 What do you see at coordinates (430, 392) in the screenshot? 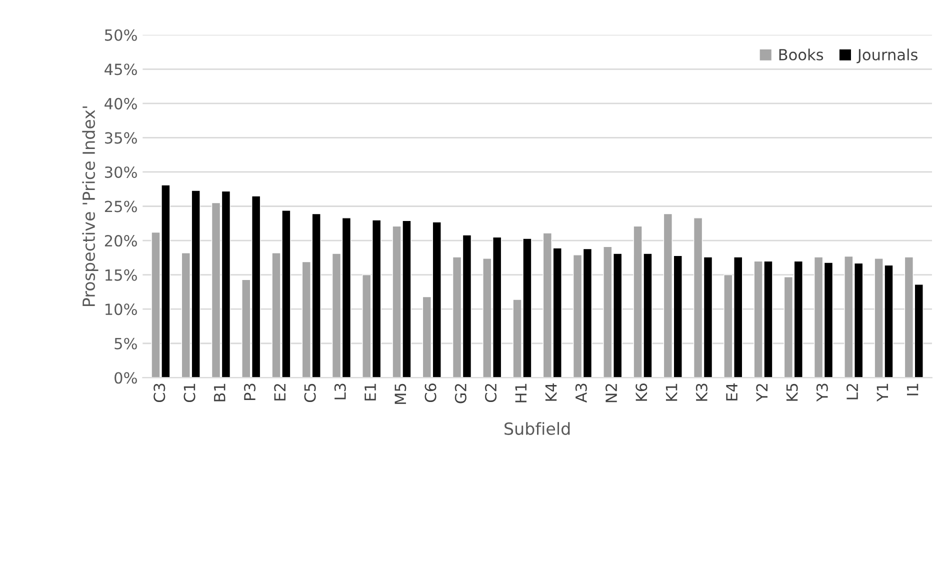
I see `x-tick-label: C6` at bounding box center [430, 392].